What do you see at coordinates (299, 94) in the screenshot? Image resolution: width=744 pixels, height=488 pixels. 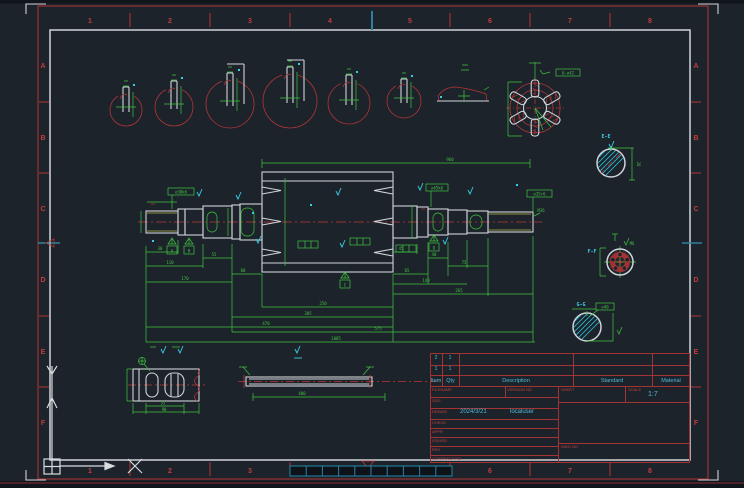 I see `keyway-section-views` at bounding box center [299, 94].